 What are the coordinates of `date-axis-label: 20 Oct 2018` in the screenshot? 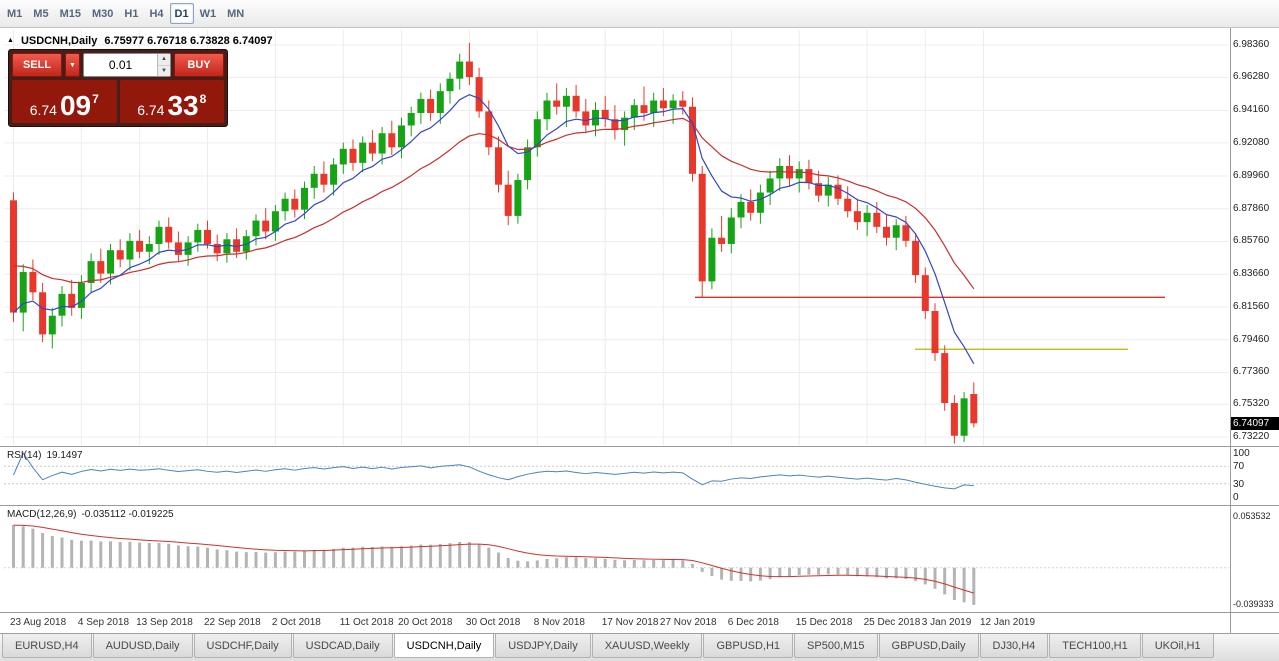 It's located at (425, 622).